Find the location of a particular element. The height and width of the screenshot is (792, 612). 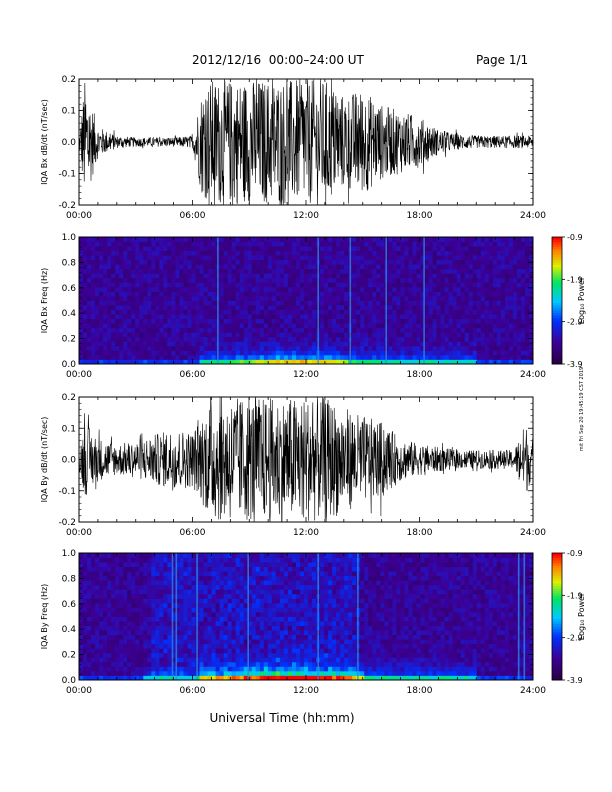

page-title: 2012/12/16 00:00–24:00 UT is located at coordinates (278, 60).